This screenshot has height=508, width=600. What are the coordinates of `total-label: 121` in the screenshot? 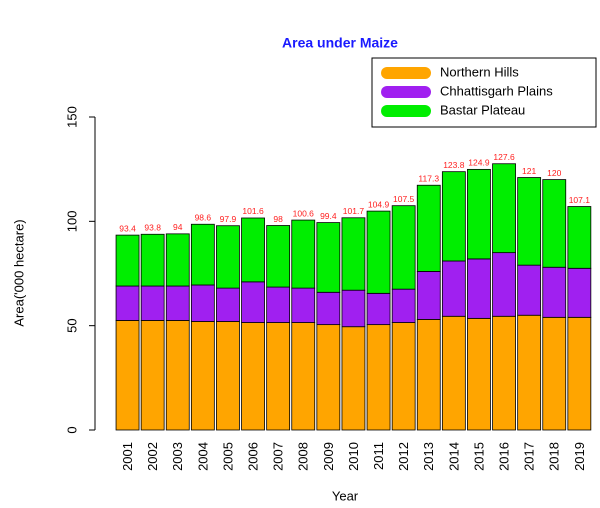 It's located at (529, 171).